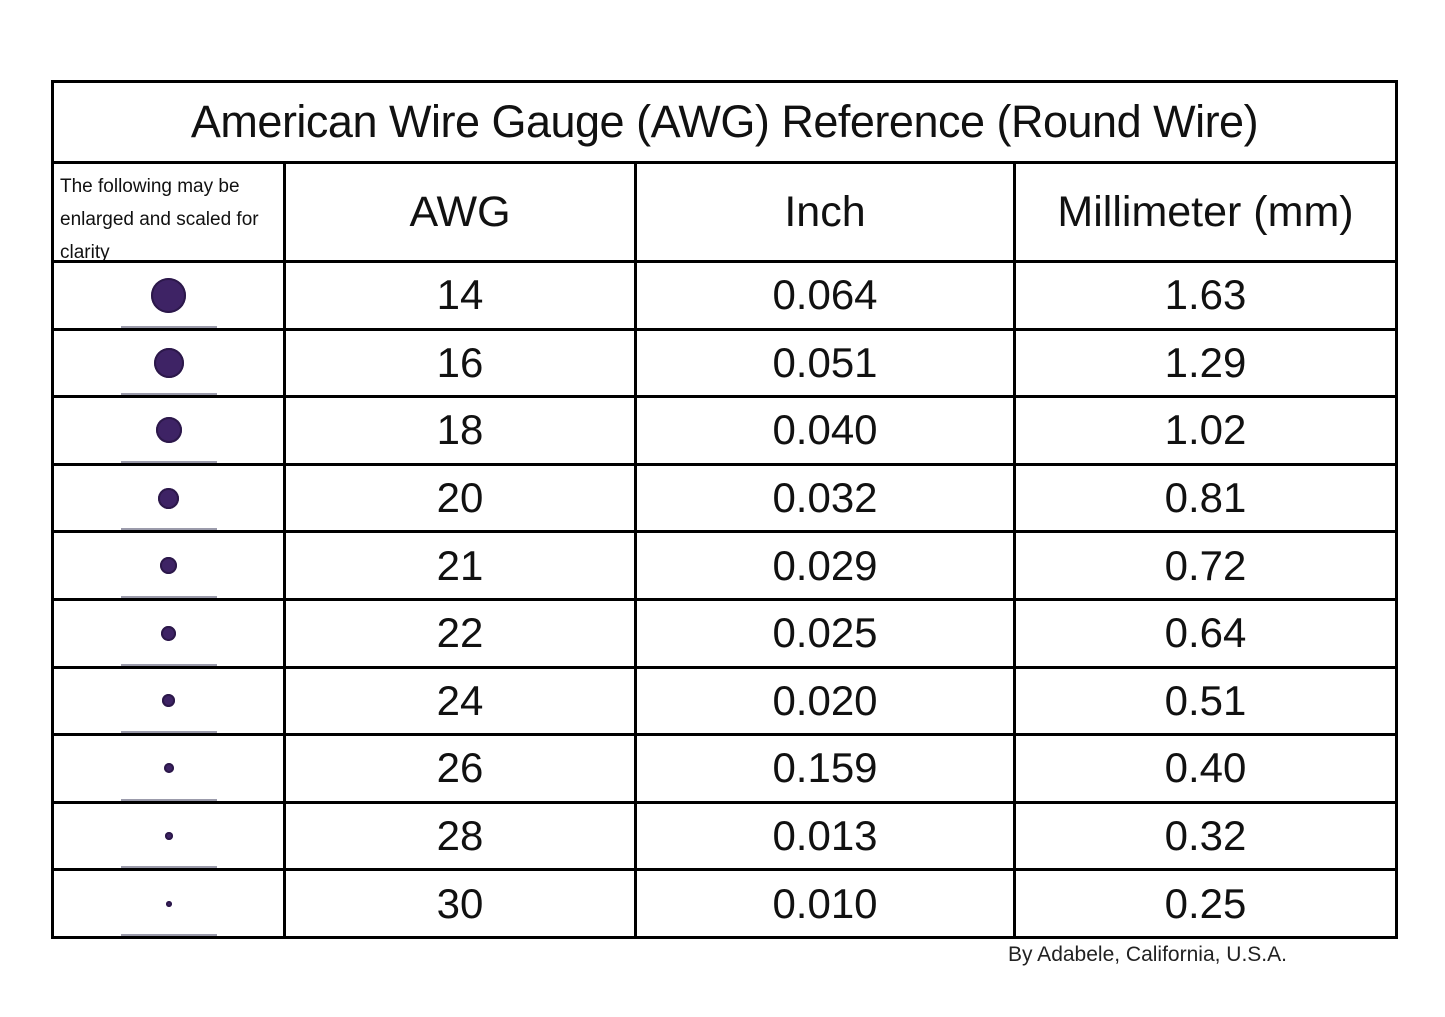 The image size is (1445, 1017). What do you see at coordinates (823, 767) in the screenshot?
I see `inch-value: 0.159` at bounding box center [823, 767].